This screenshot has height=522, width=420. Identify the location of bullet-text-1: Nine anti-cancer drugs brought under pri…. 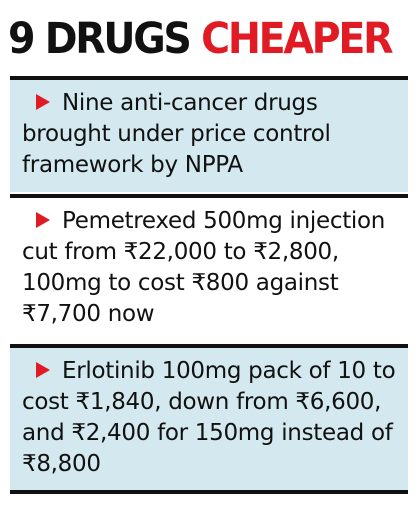
(176, 134).